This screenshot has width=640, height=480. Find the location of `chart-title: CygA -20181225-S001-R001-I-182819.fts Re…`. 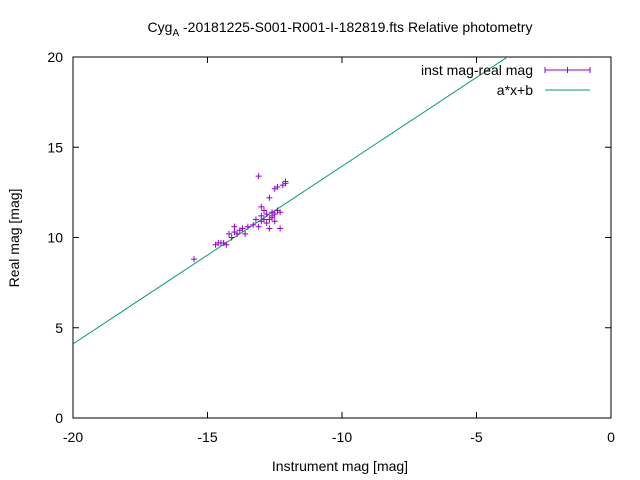

chart-title: CygA -20181225-S001-R001-I-182819.fts Re… is located at coordinates (340, 29).